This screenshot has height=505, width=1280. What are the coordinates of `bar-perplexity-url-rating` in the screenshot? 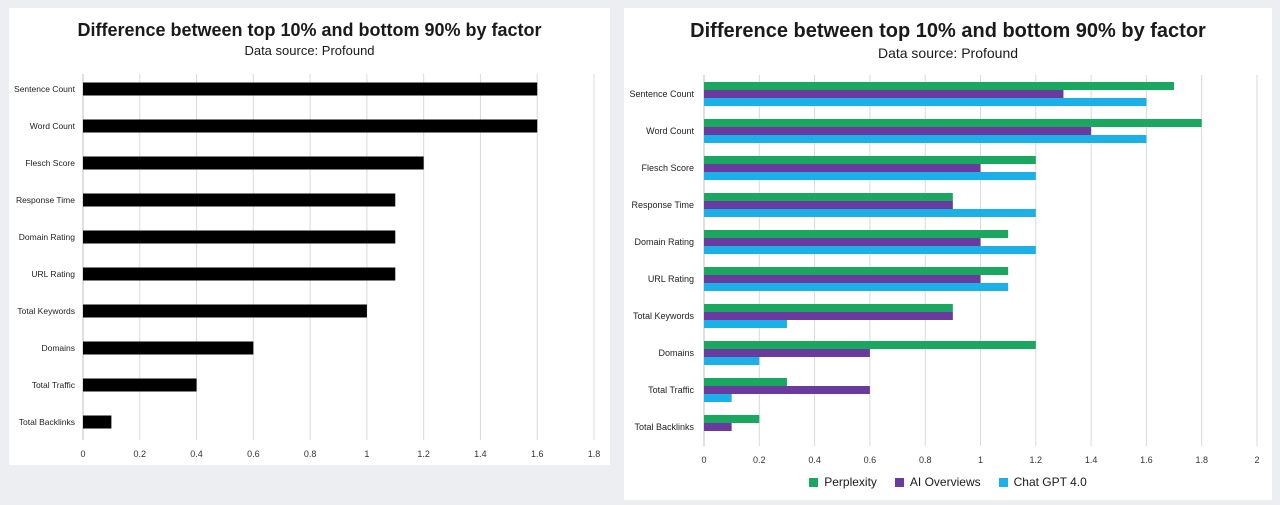 It's located at (856, 271).